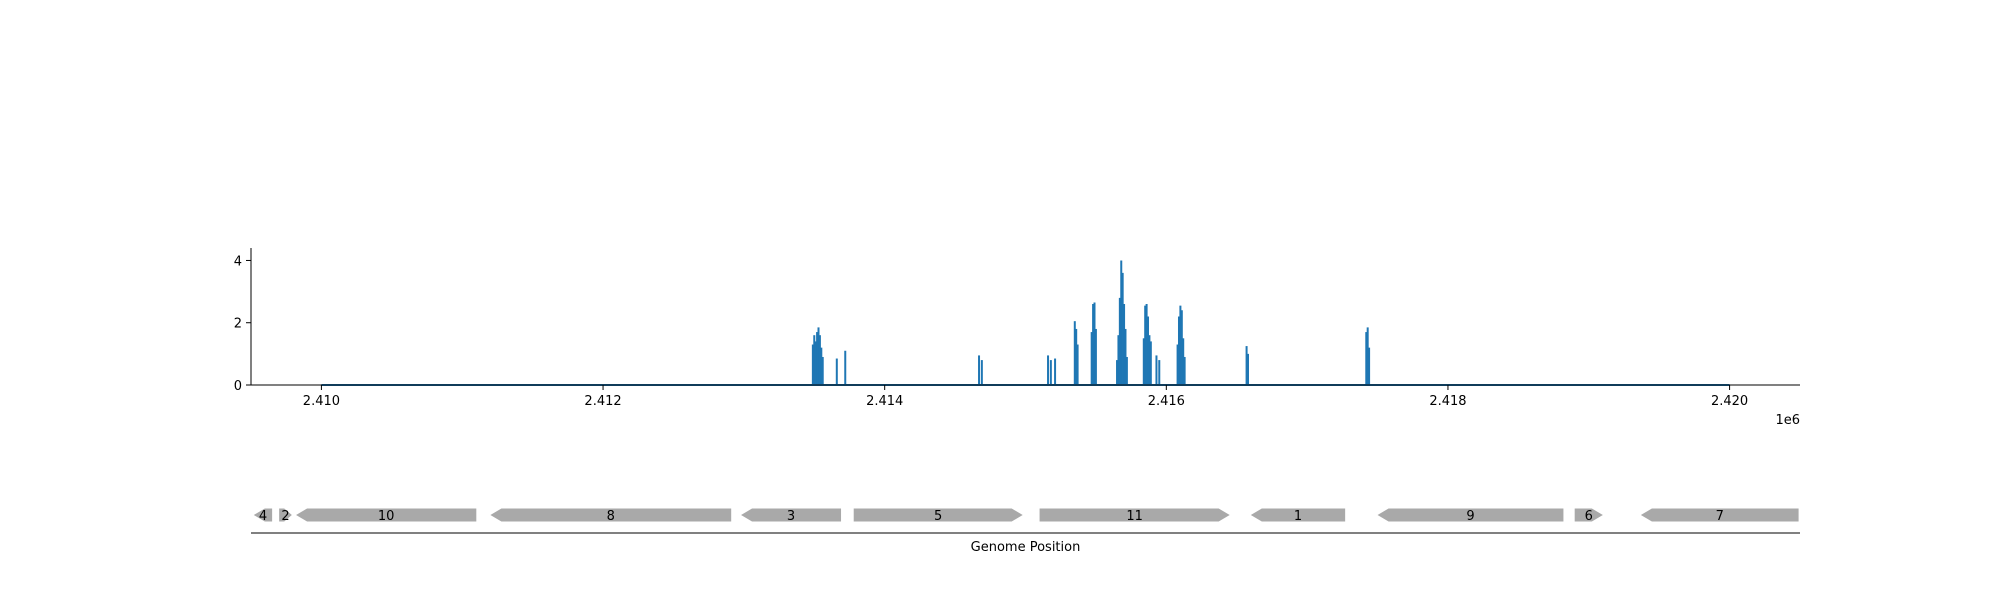 The height and width of the screenshot is (600, 2000). What do you see at coordinates (1091, 322) in the screenshot?
I see `coverage-spikes` at bounding box center [1091, 322].